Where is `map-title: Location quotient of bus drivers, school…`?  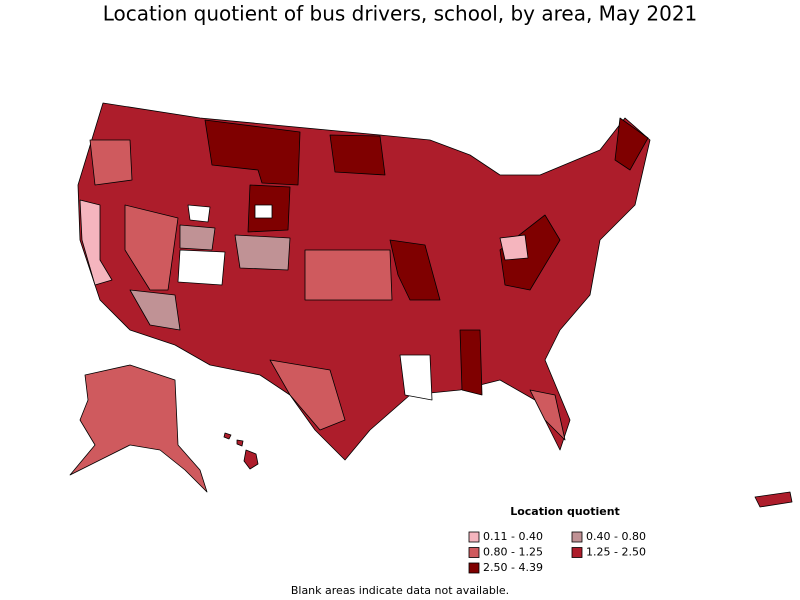
map-title: Location quotient of bus drivers, school… is located at coordinates (400, 14).